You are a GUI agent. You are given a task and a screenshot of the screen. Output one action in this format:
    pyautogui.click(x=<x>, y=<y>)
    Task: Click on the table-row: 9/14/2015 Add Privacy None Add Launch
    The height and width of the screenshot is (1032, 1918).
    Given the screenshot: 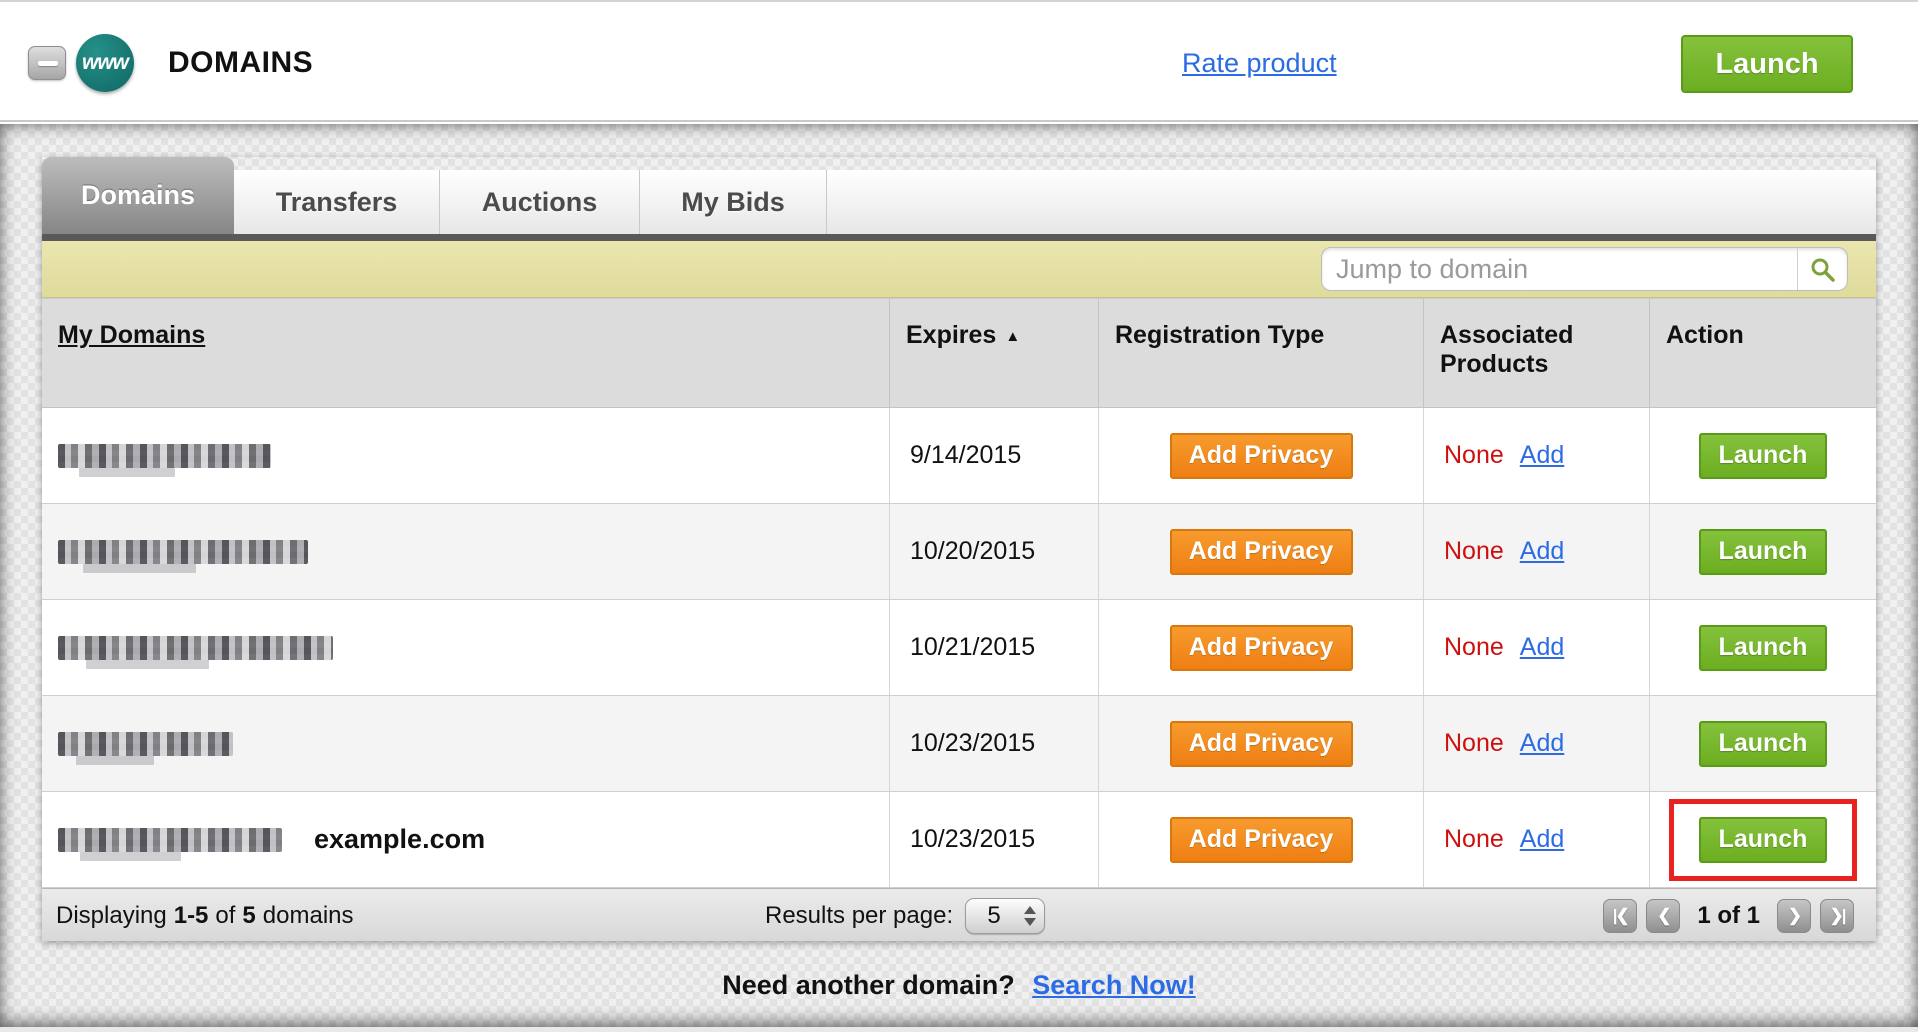 What is the action you would take?
    pyautogui.click(x=959, y=456)
    